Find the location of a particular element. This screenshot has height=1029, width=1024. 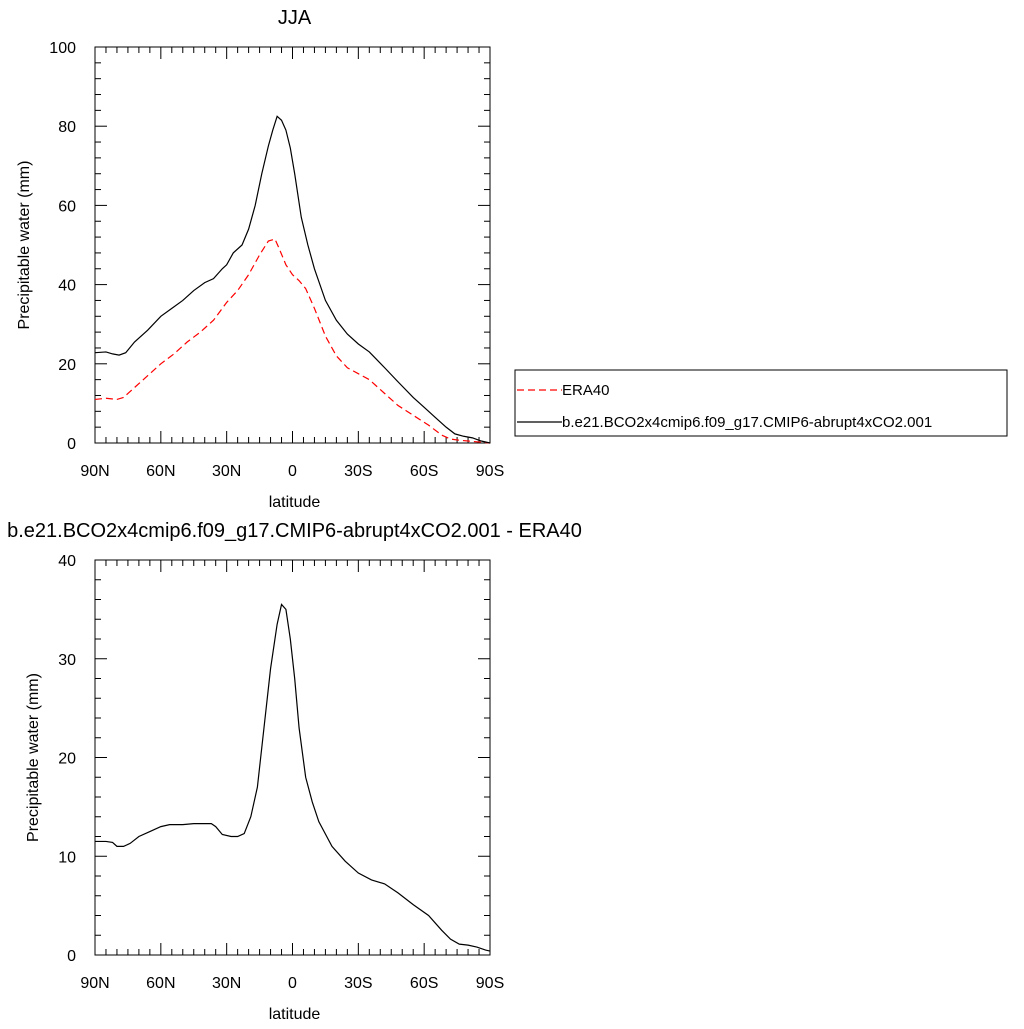

chart-title: JJA is located at coordinates (295, 18).